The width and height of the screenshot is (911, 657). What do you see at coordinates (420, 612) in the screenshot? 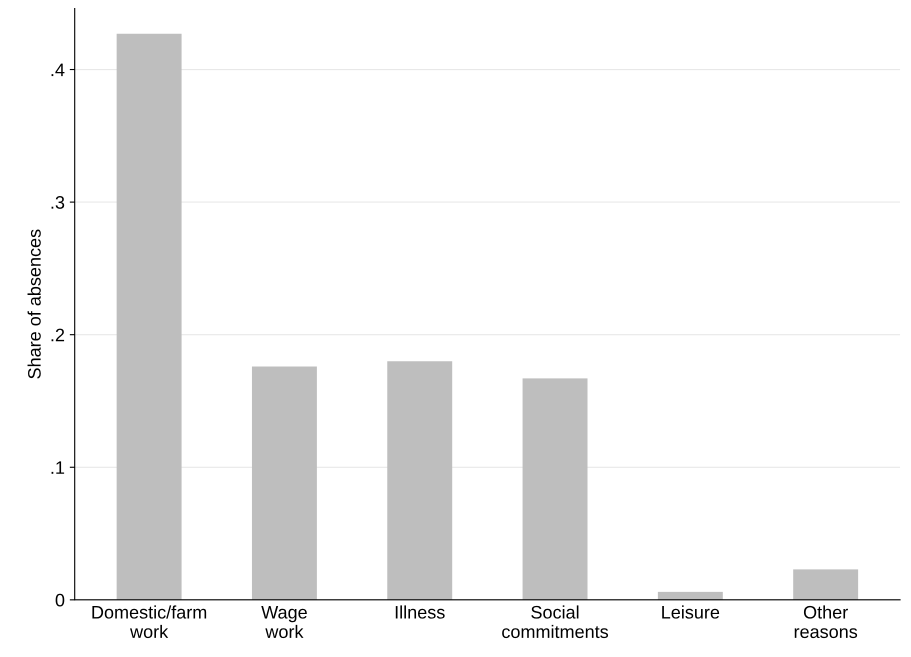
I see `x-tick-label: Illness` at bounding box center [420, 612].